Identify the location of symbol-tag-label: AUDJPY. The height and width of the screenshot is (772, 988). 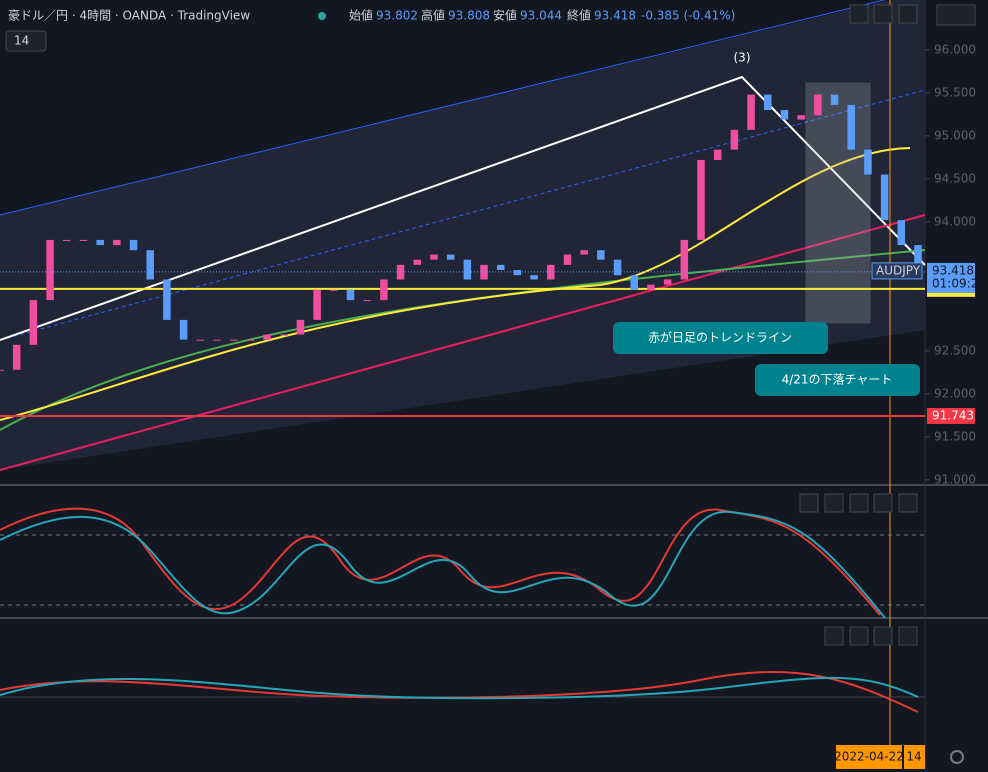
(898, 270).